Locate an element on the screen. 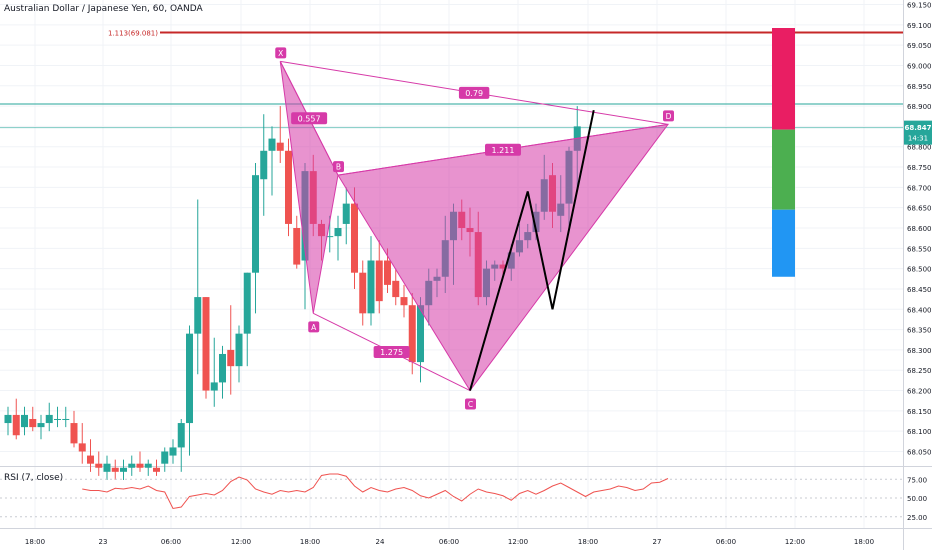 The height and width of the screenshot is (554, 932). pattern-point-x: X is located at coordinates (281, 53).